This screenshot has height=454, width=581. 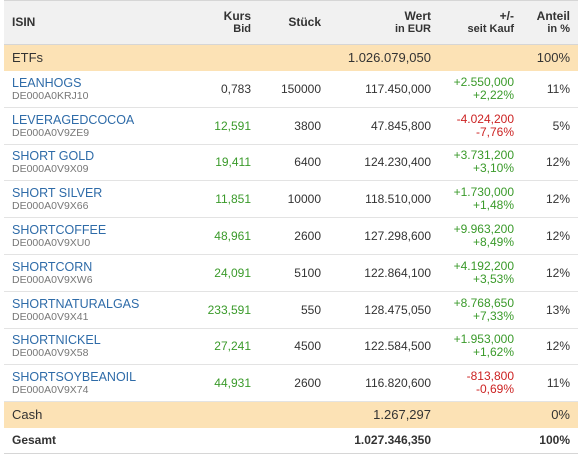 I want to click on instrument-isin: DE000A0KRJ10, so click(x=50, y=95).